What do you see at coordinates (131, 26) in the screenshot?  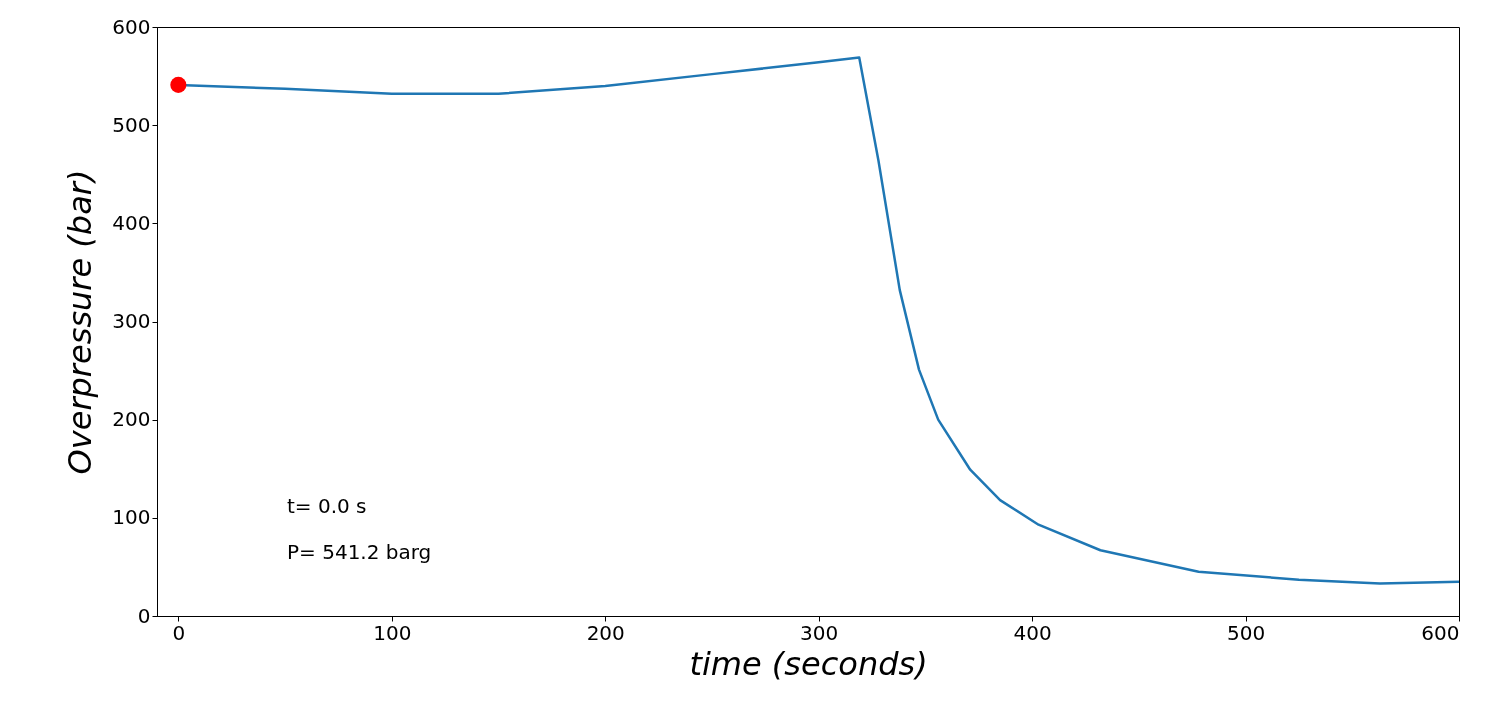 I see `y-tick-label: 600` at bounding box center [131, 26].